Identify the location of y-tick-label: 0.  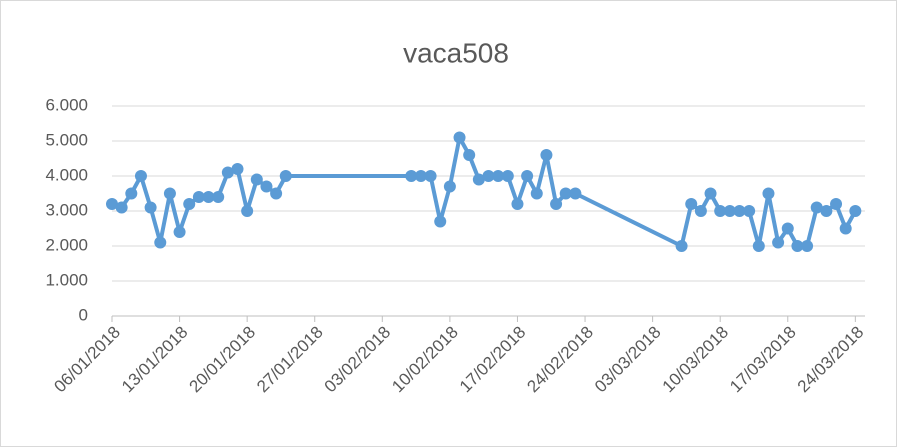
(83, 314).